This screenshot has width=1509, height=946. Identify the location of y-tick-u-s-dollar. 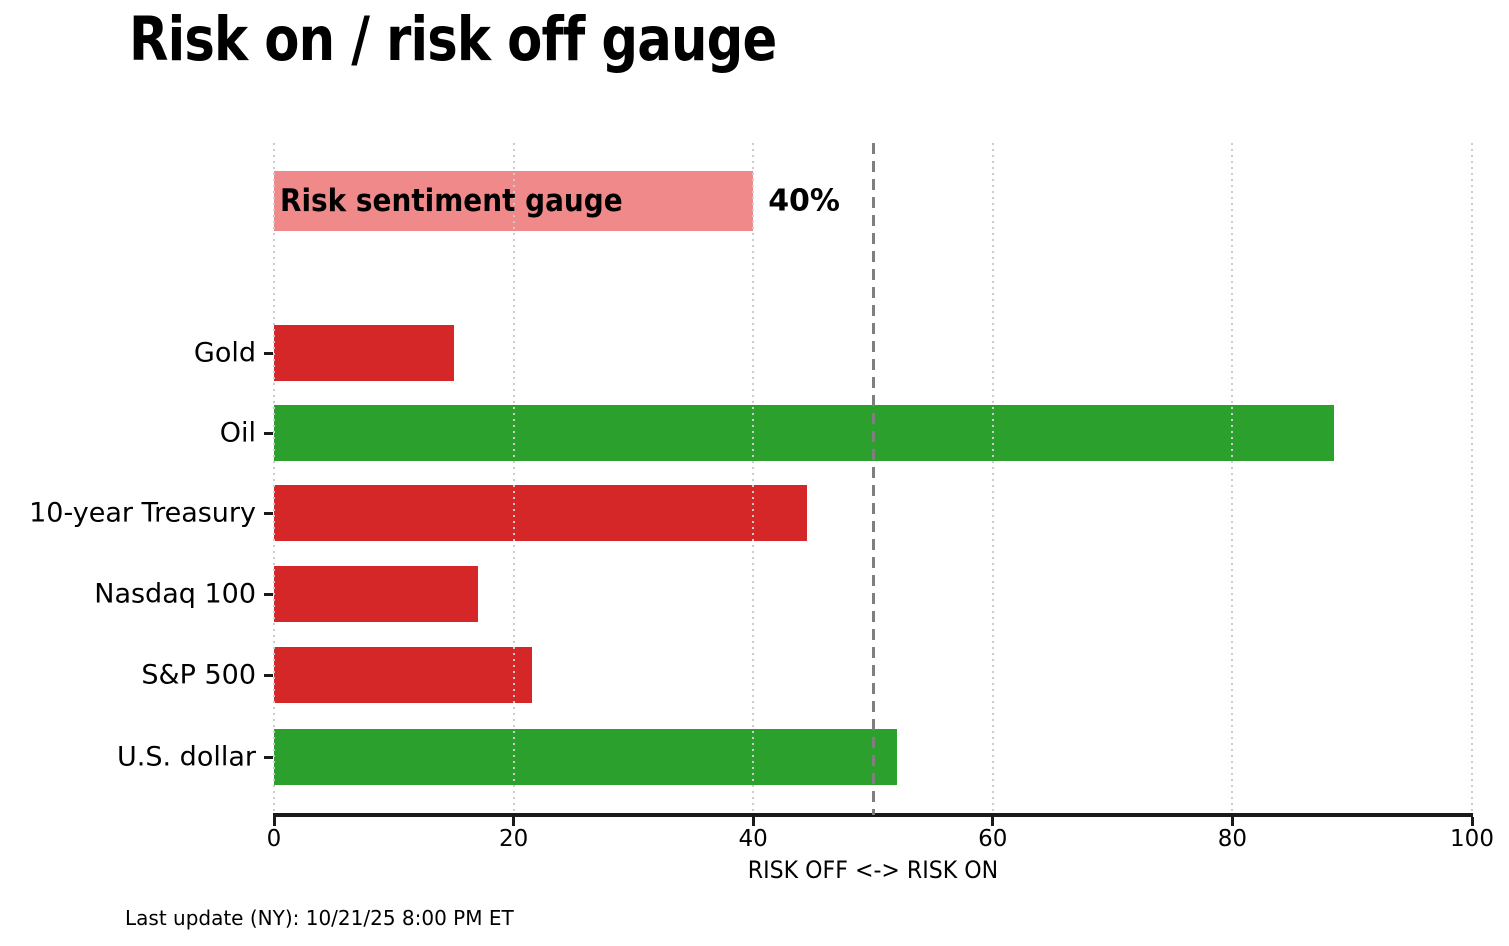
(268, 757).